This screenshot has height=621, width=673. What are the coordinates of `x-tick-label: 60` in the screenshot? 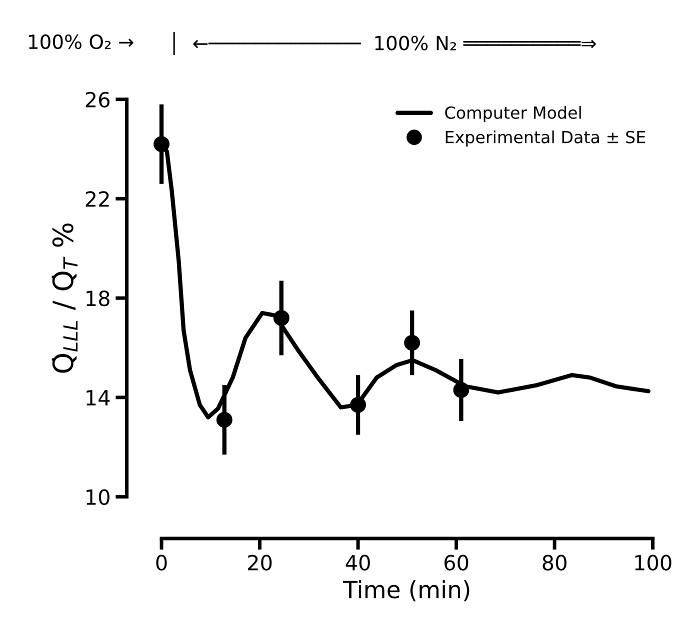 It's located at (456, 562).